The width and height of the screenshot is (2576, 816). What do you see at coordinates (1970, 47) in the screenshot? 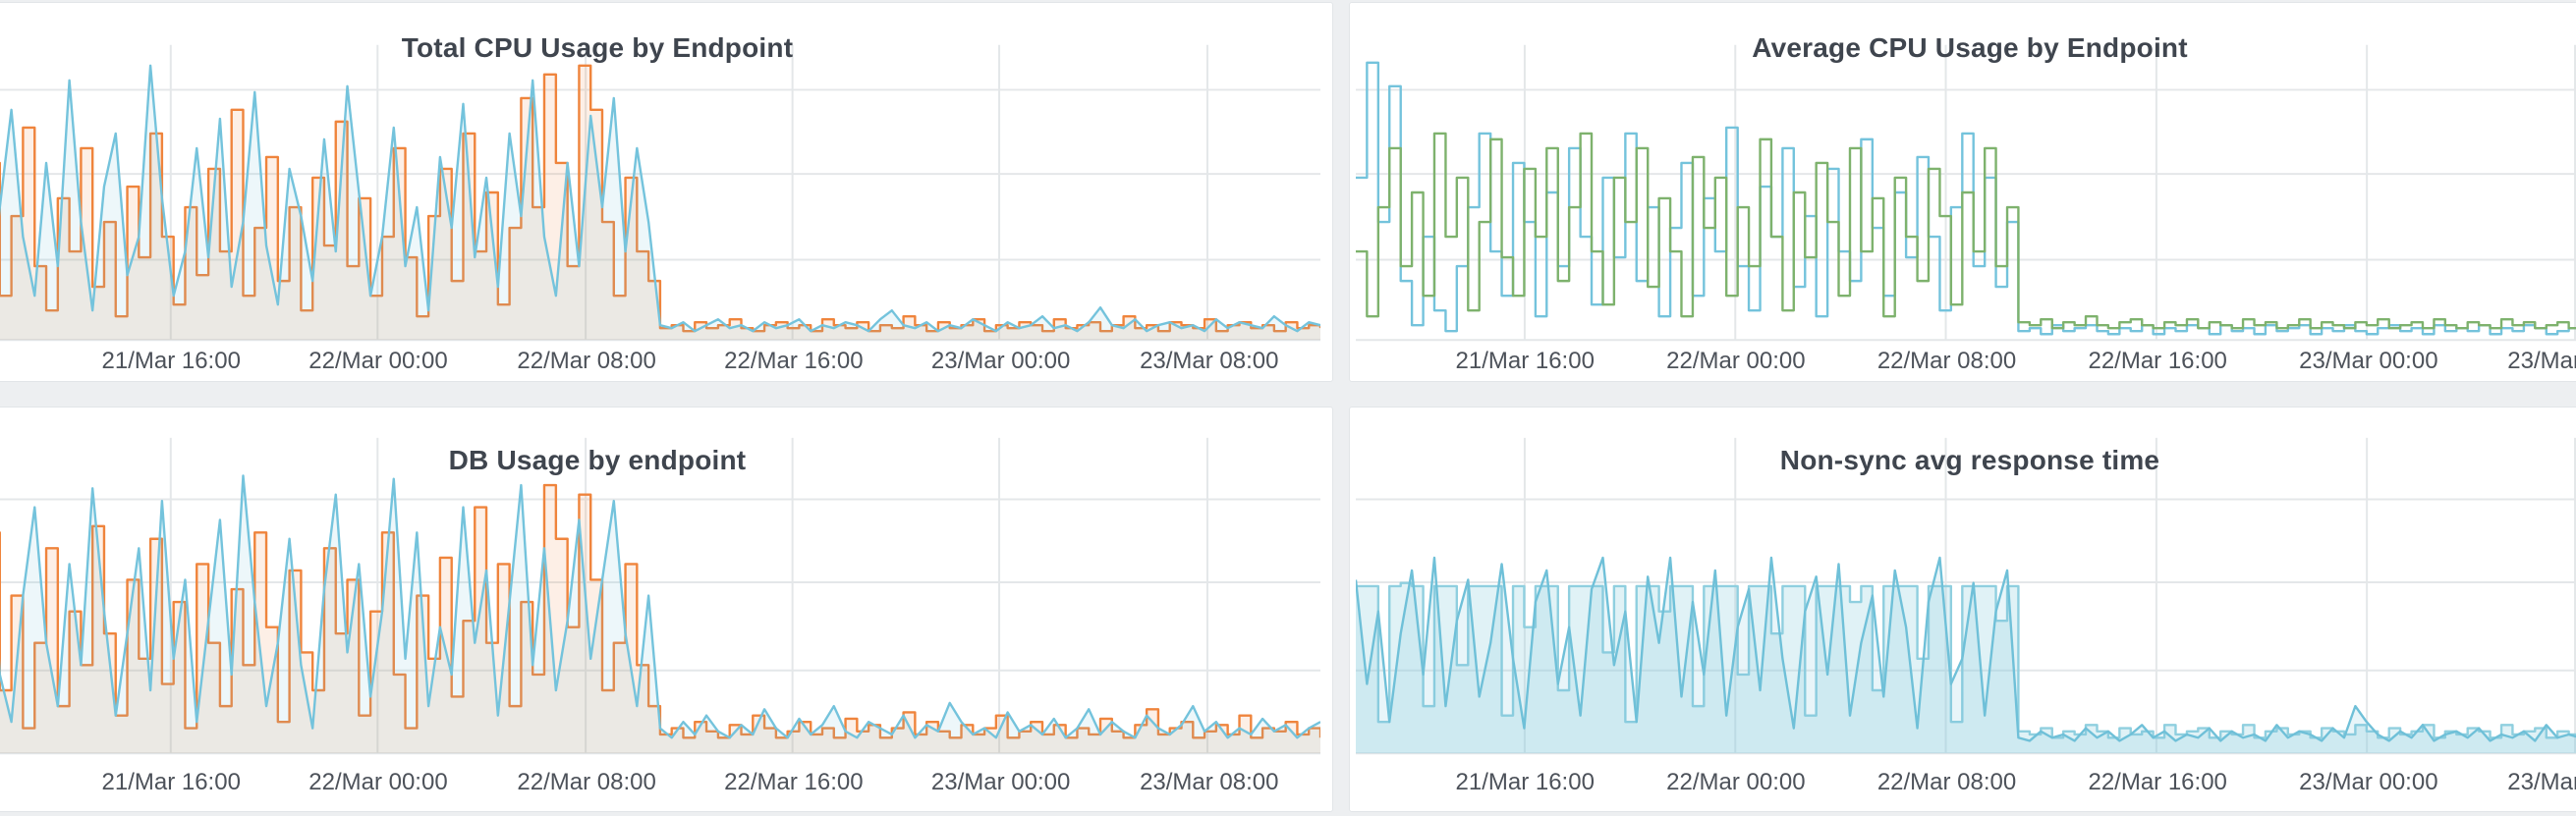
I see `panel-title: Average CPU Usage by Endpoint` at bounding box center [1970, 47].